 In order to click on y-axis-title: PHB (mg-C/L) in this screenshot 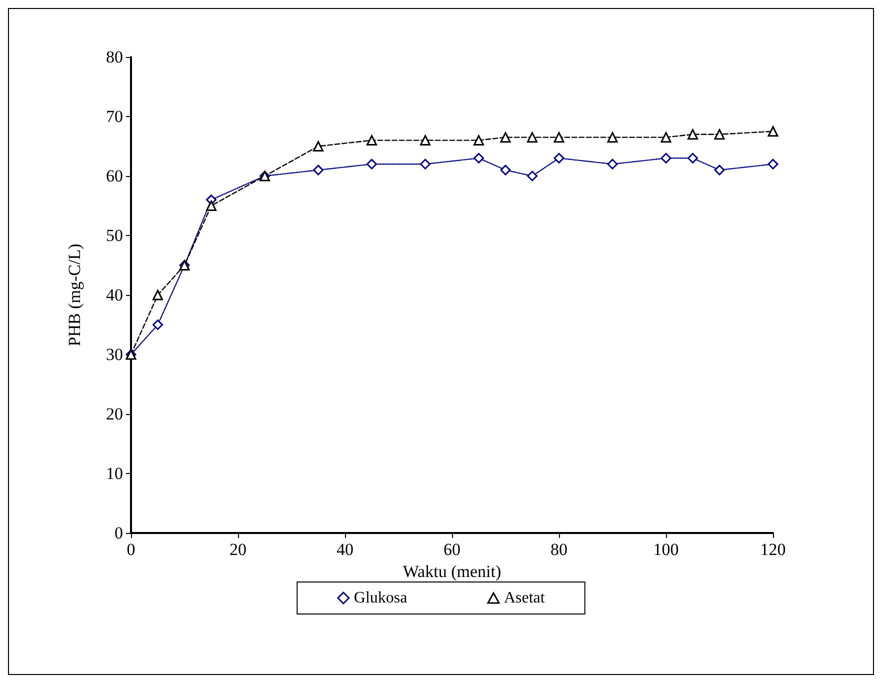, I will do `click(74, 295)`.